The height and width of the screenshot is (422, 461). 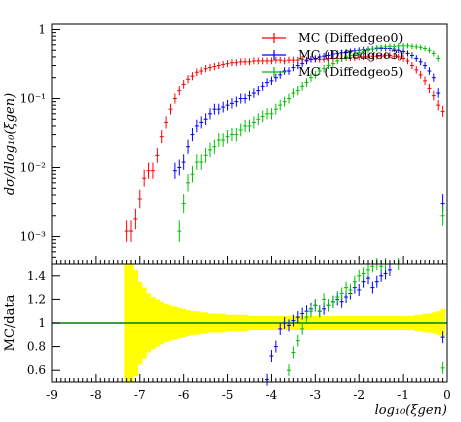 I want to click on x-tick-label: -5, so click(x=228, y=395).